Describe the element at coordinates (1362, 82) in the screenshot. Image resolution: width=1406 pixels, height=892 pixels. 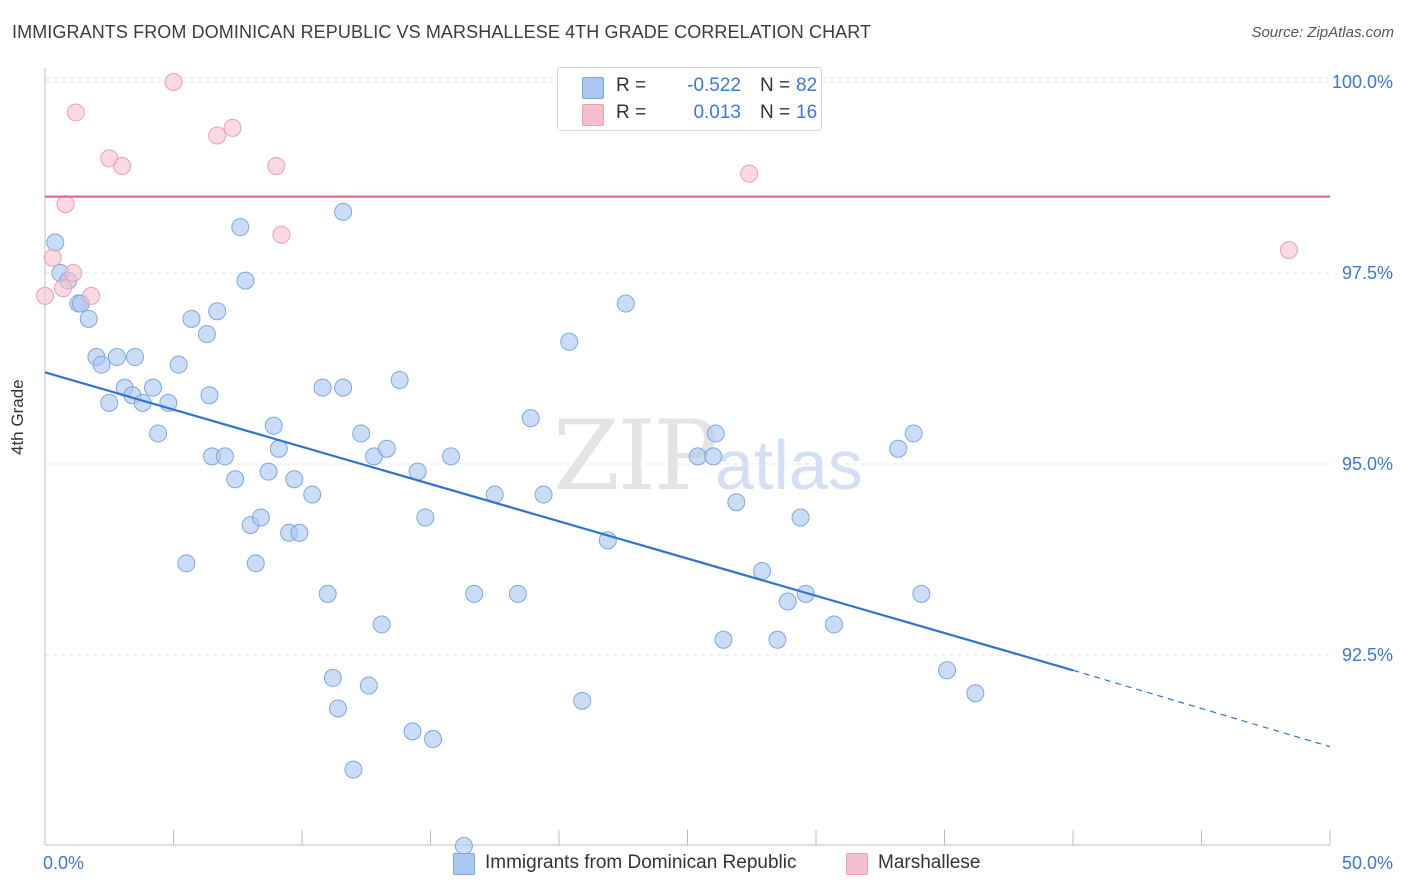
I see `y-tick-label: 100.0%` at that location.